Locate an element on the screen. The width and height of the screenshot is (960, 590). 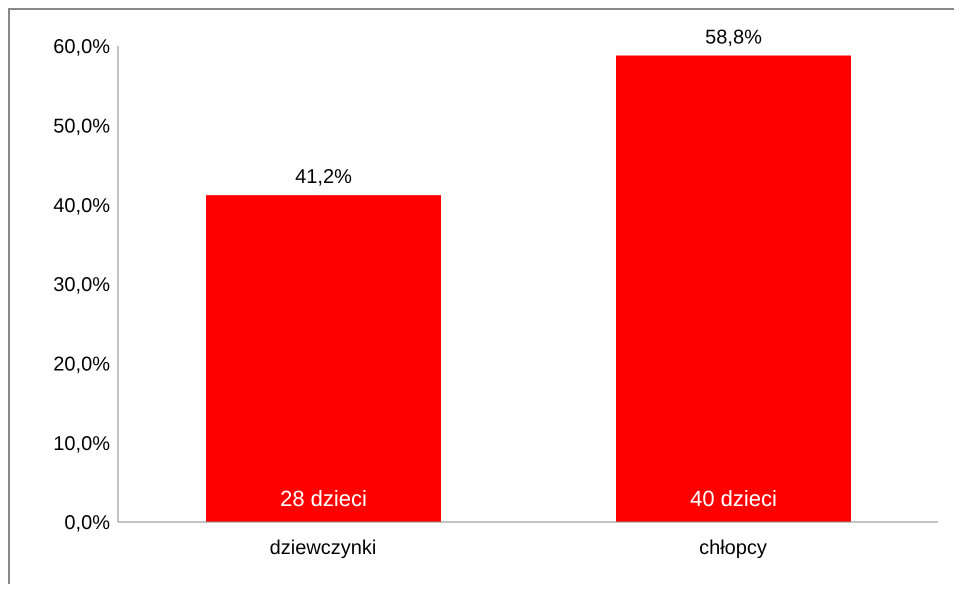
y-tick-label: 20,0% is located at coordinates (81, 364).